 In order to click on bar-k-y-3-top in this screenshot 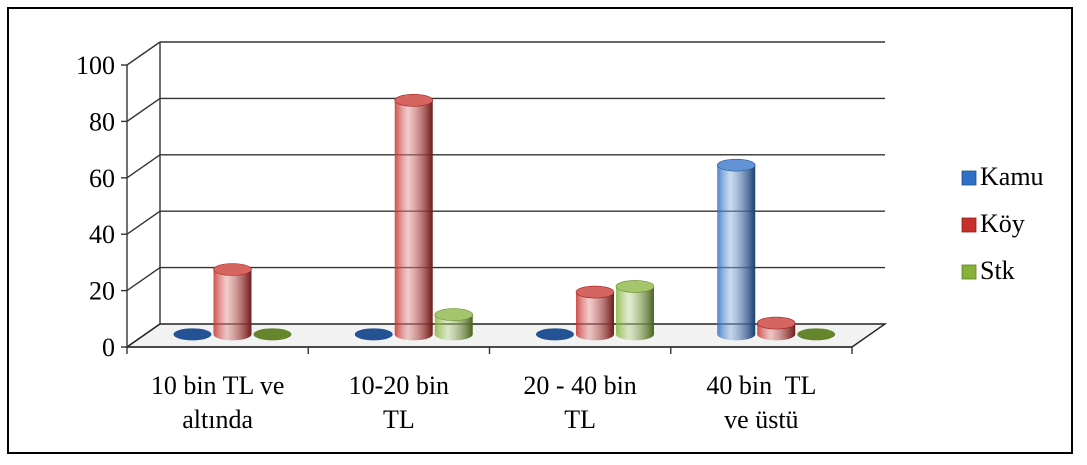, I will do `click(595, 292)`.